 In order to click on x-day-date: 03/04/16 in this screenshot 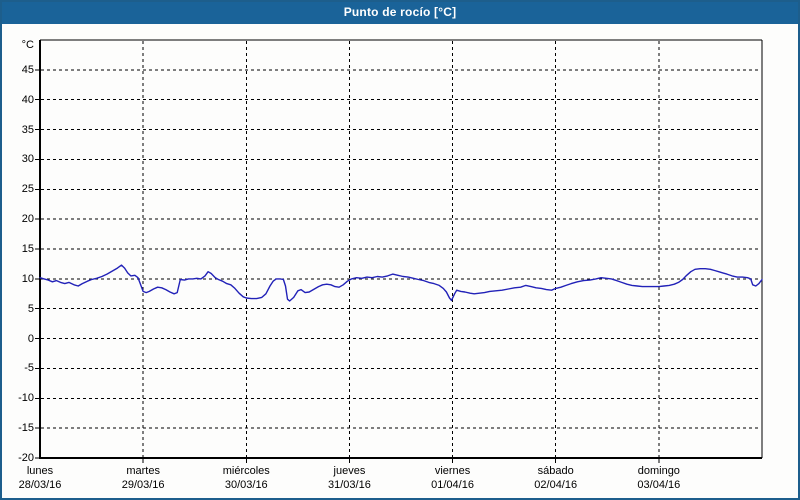, I will do `click(659, 485)`.